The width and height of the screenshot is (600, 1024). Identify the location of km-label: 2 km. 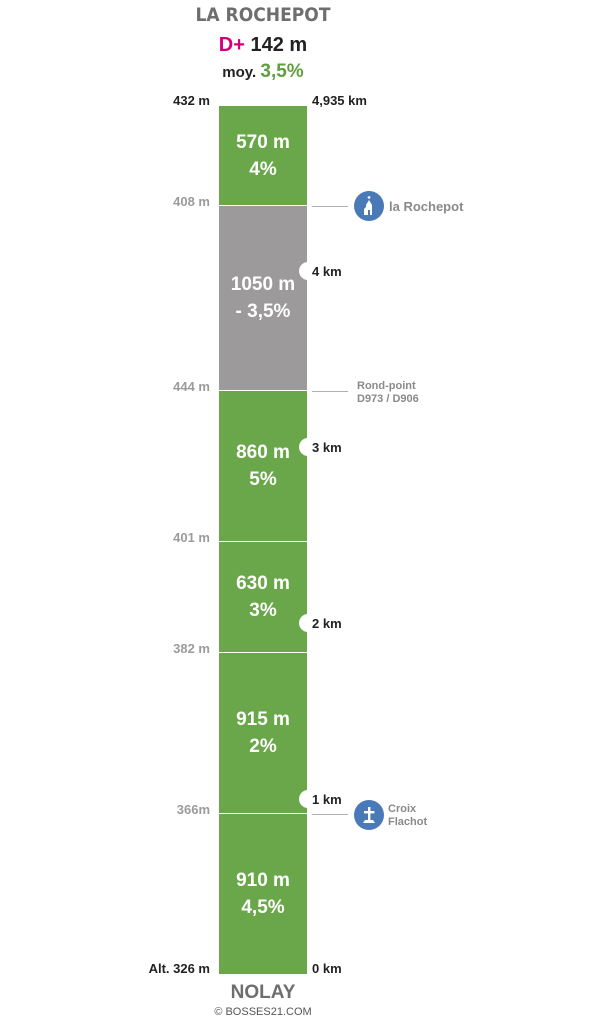
(327, 623).